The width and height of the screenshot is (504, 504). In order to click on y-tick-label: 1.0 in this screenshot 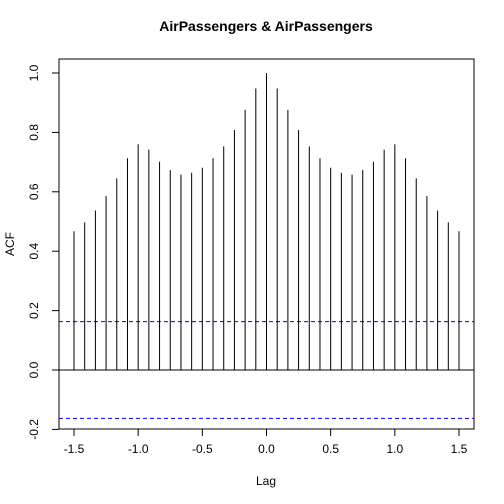, I will do `click(34, 72)`.